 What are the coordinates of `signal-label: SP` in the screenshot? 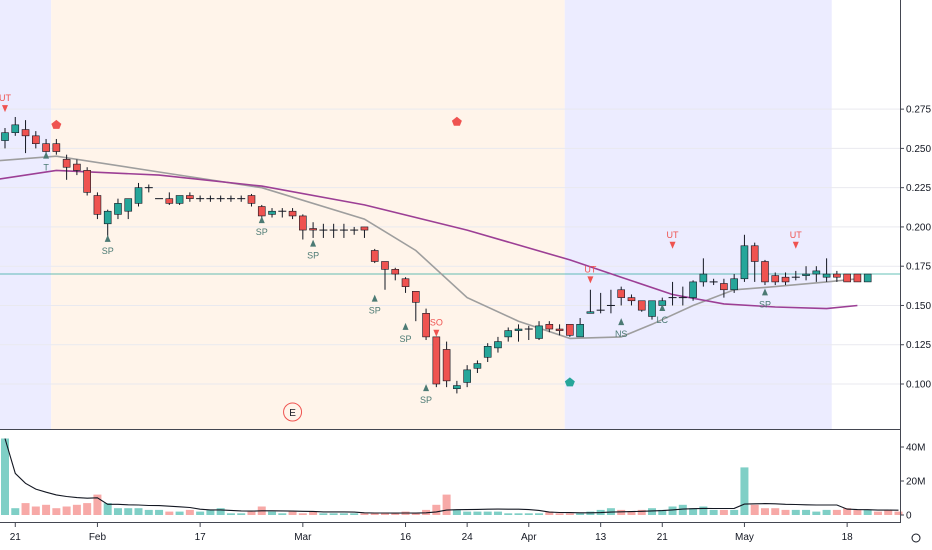 It's located at (375, 311).